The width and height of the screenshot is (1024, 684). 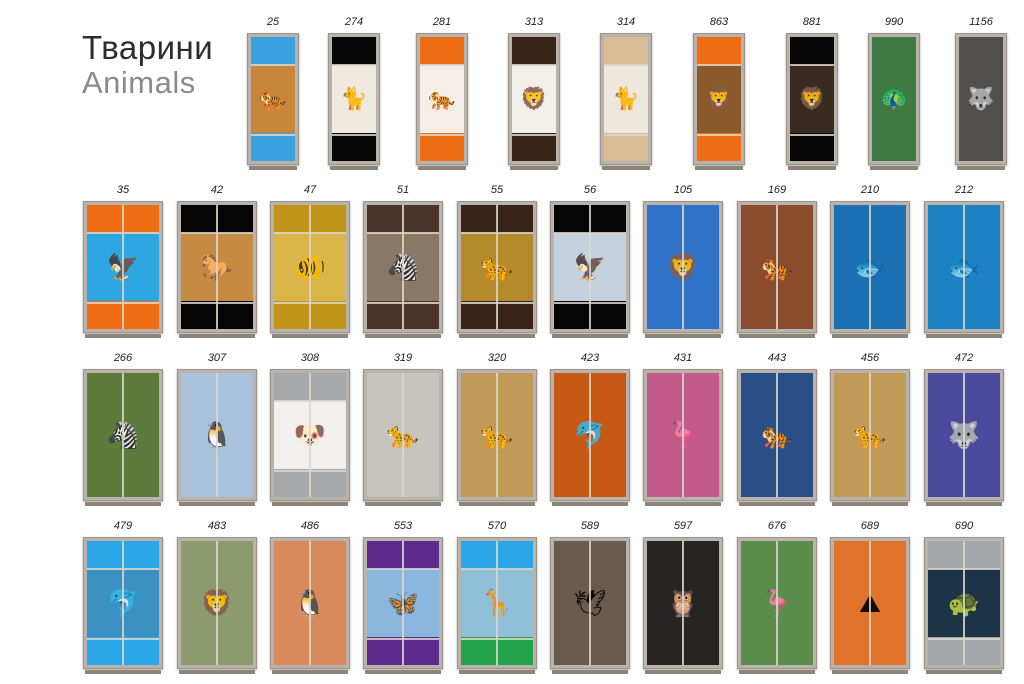 I want to click on wardrobe-item-212: 212 🐟, so click(x=964, y=261).